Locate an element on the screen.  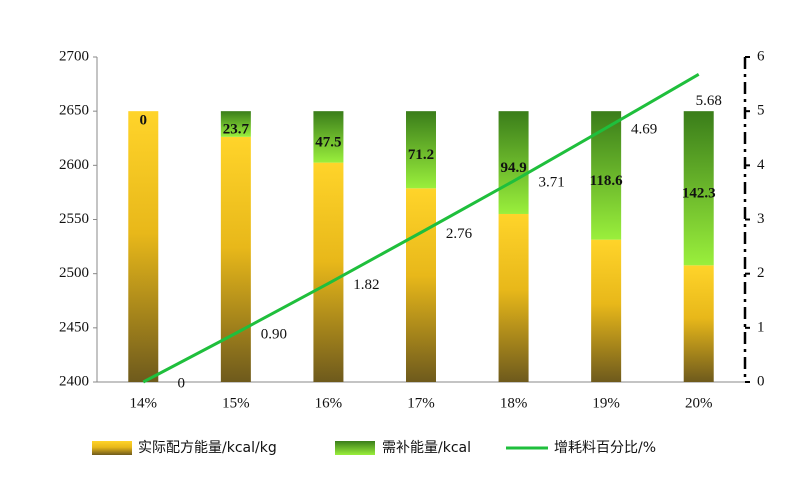
x-tick-label: 20% is located at coordinates (699, 403).